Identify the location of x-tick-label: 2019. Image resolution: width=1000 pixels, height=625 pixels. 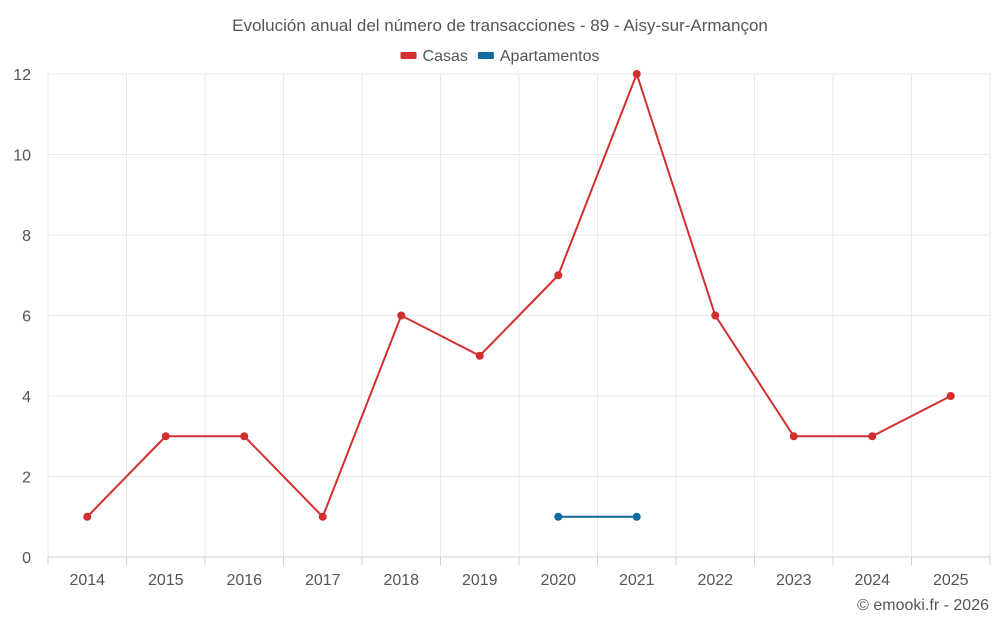
(480, 580).